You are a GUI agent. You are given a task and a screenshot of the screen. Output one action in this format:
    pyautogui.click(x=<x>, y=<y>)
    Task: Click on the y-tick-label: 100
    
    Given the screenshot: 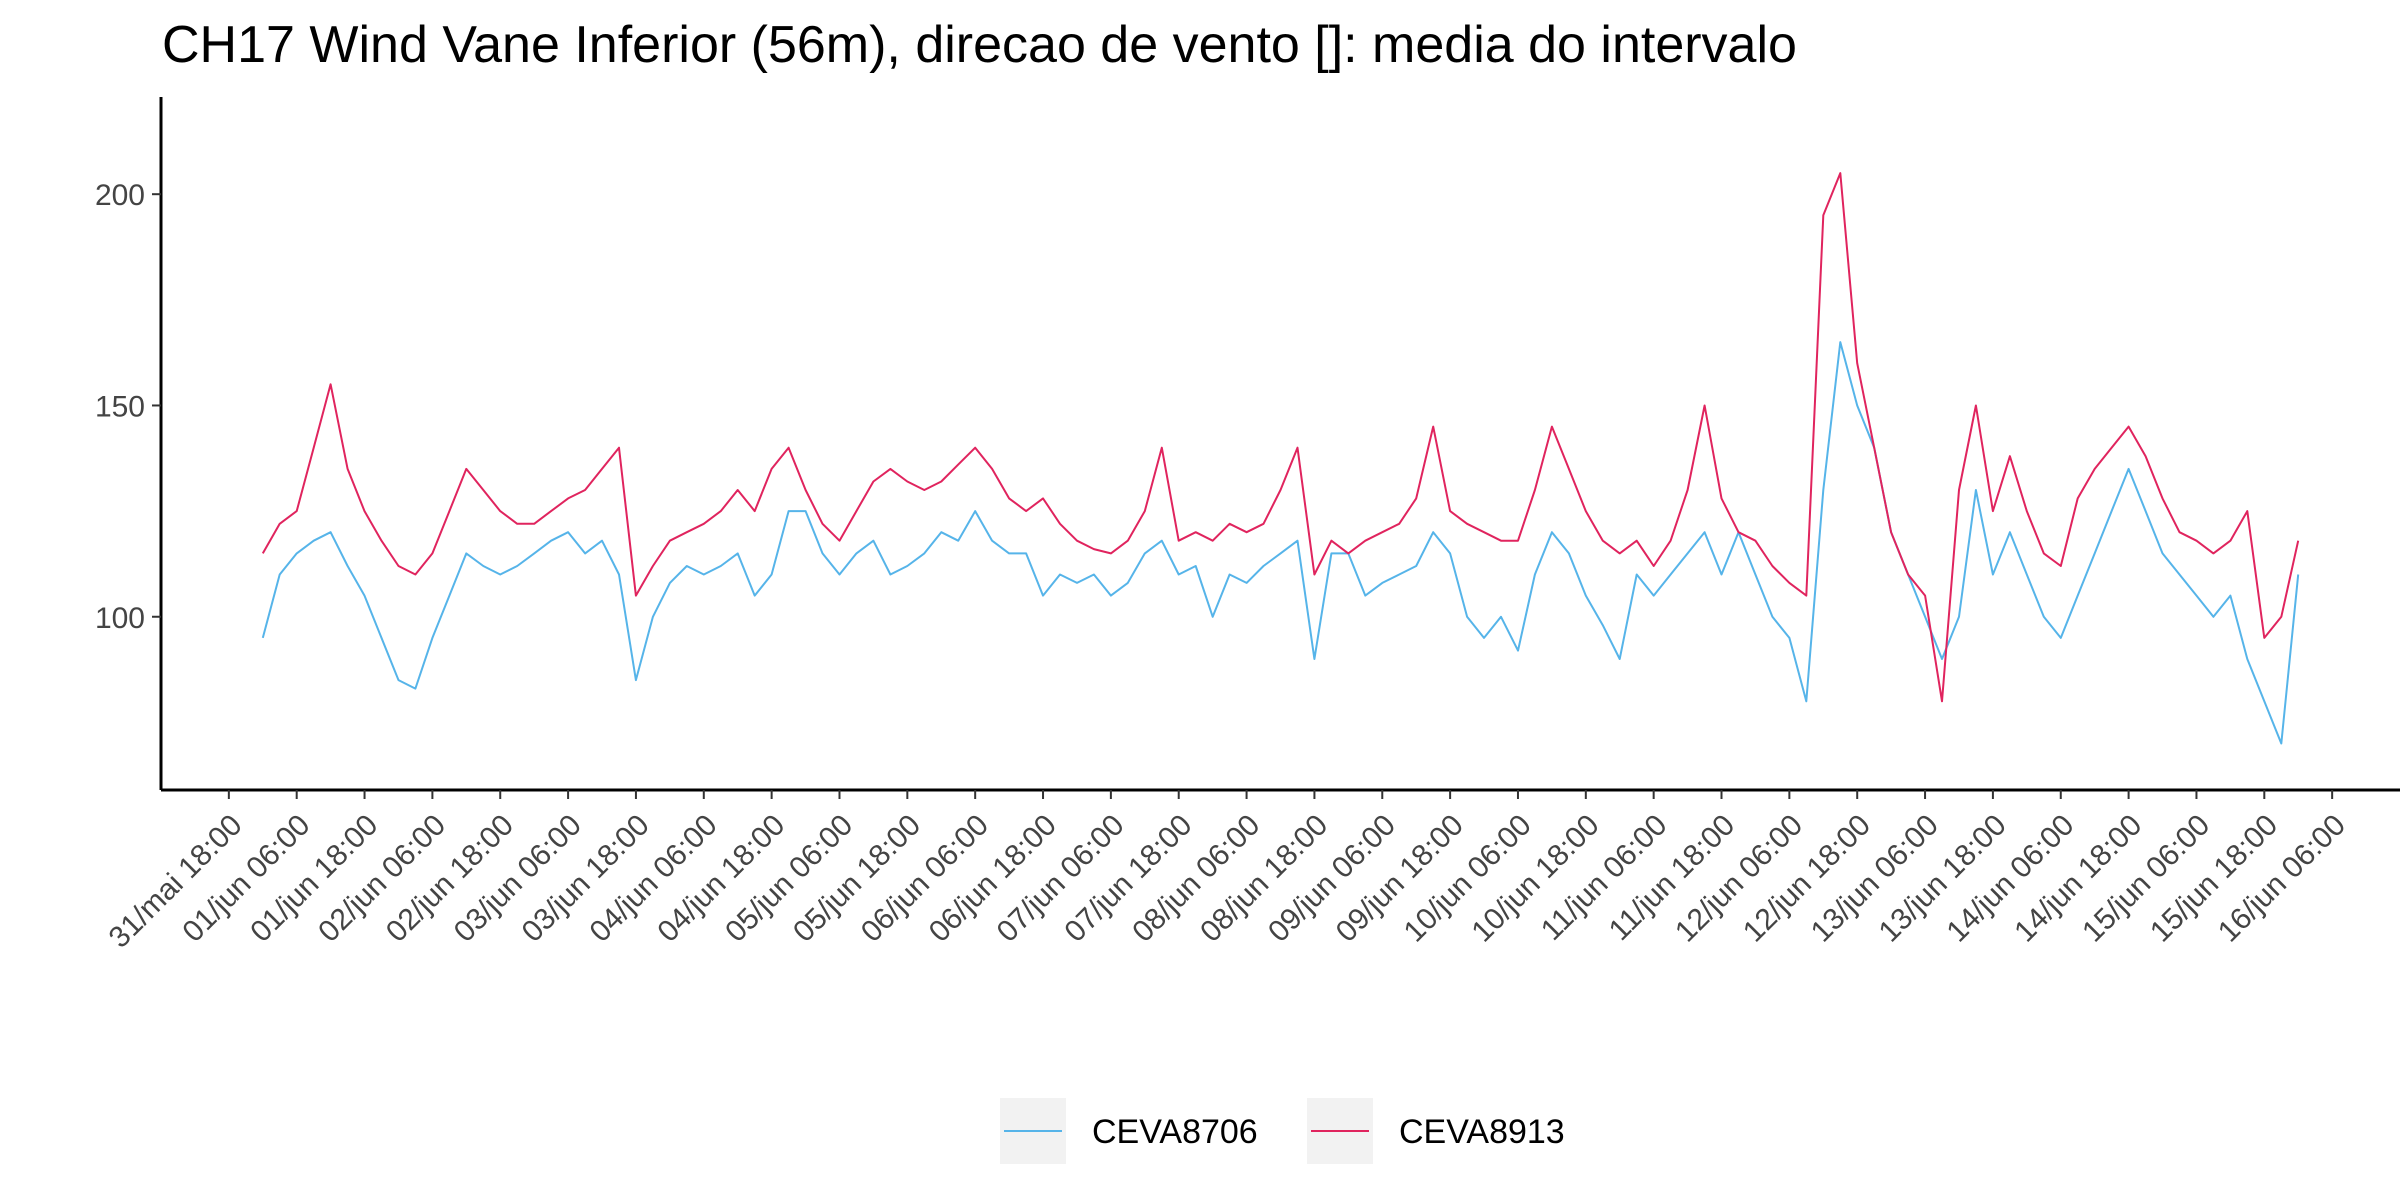 What is the action you would take?
    pyautogui.click(x=120, y=618)
    